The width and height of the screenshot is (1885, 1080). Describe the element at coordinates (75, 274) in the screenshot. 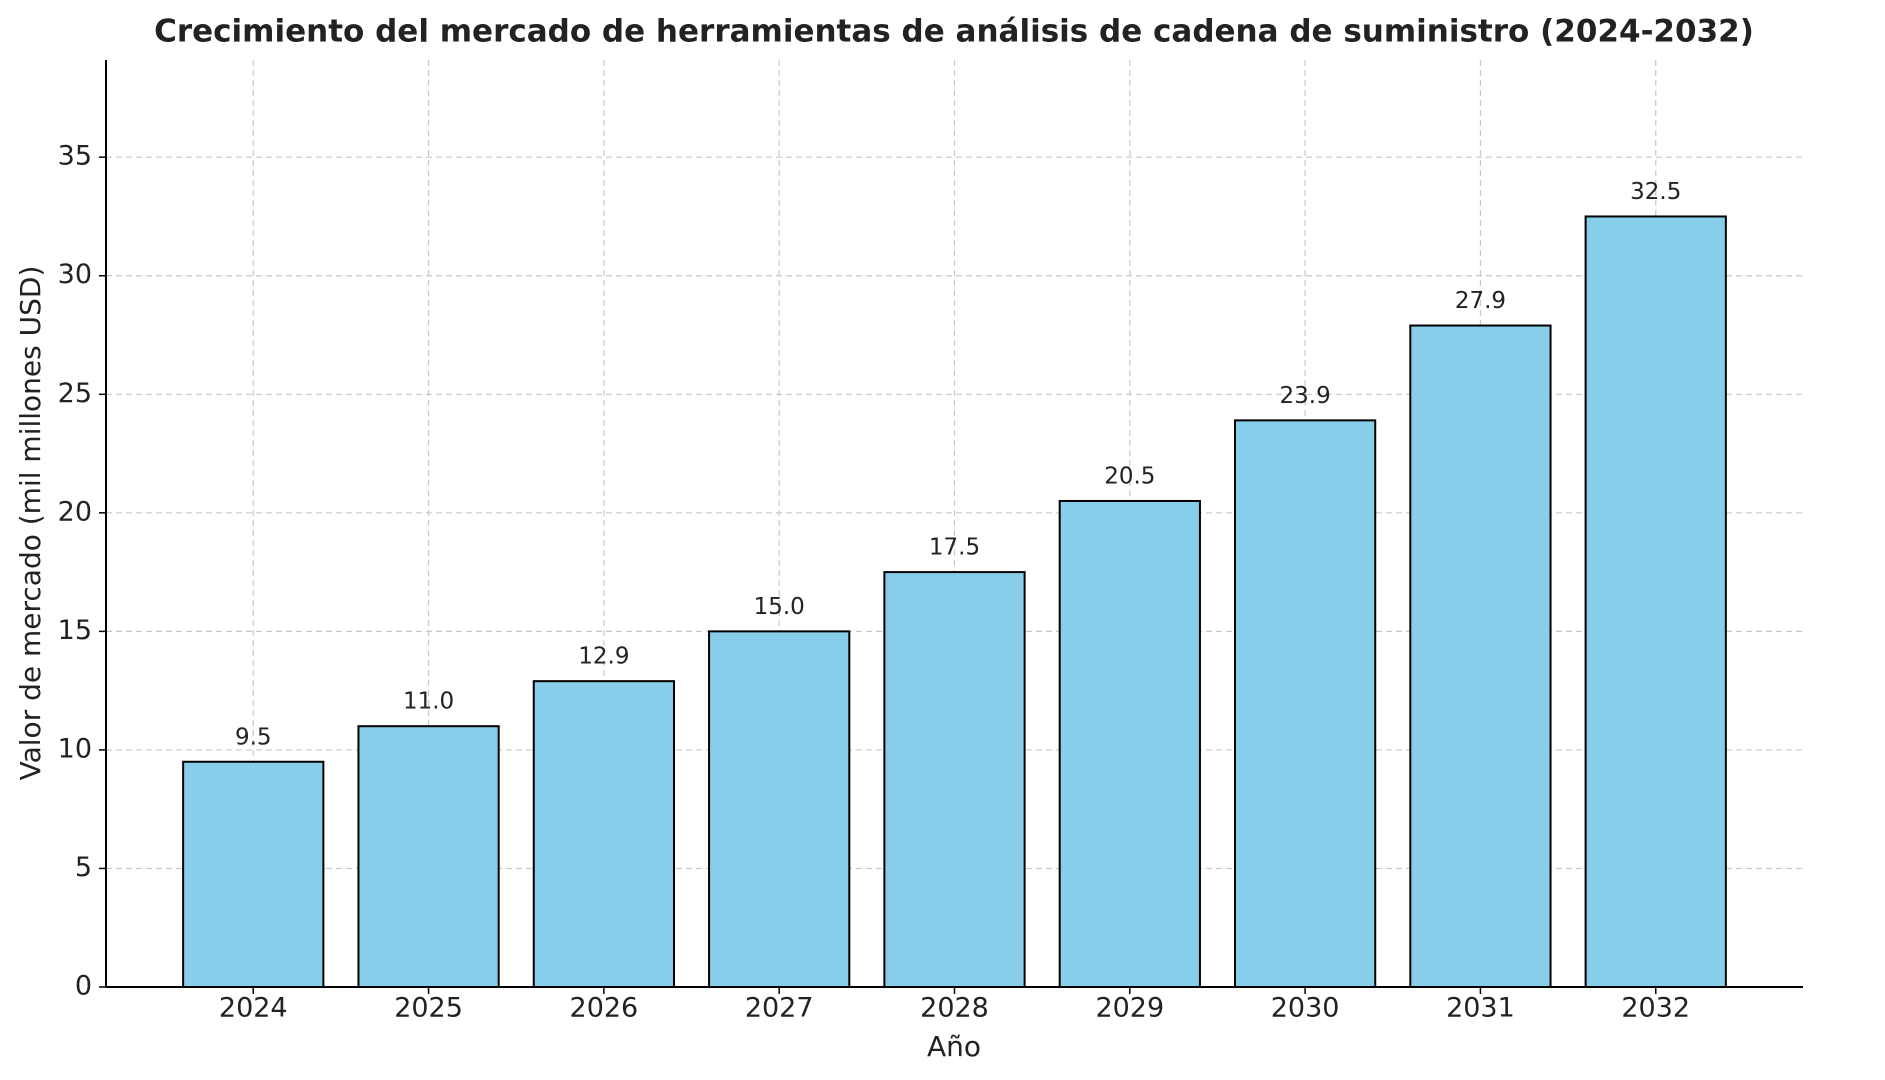

I see `y-tick-label: 30` at that location.